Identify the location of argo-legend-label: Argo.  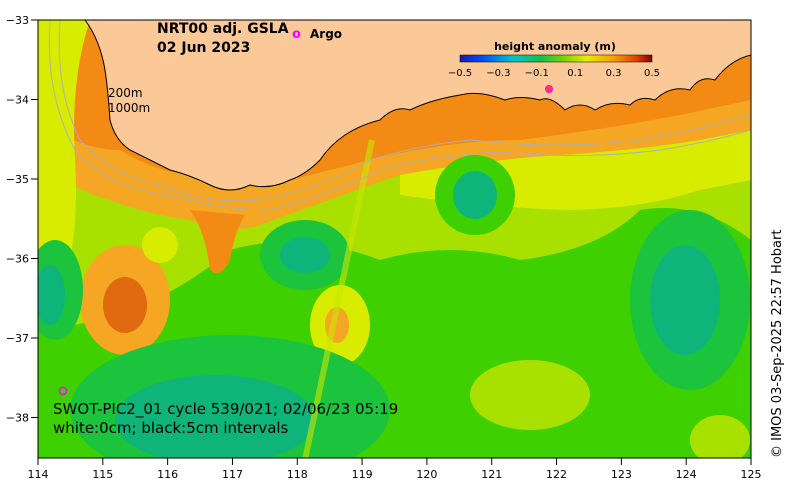
(326, 34).